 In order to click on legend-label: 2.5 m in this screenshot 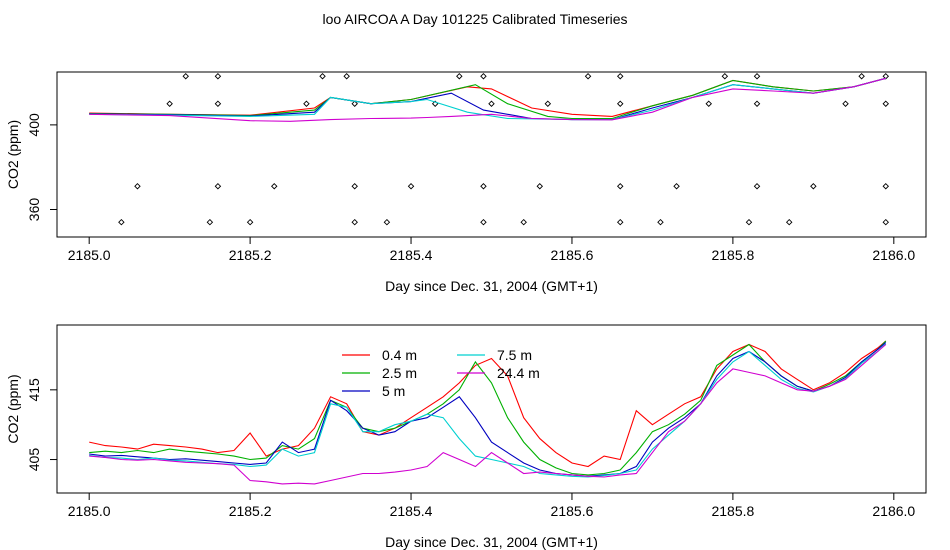, I will do `click(399, 373)`.